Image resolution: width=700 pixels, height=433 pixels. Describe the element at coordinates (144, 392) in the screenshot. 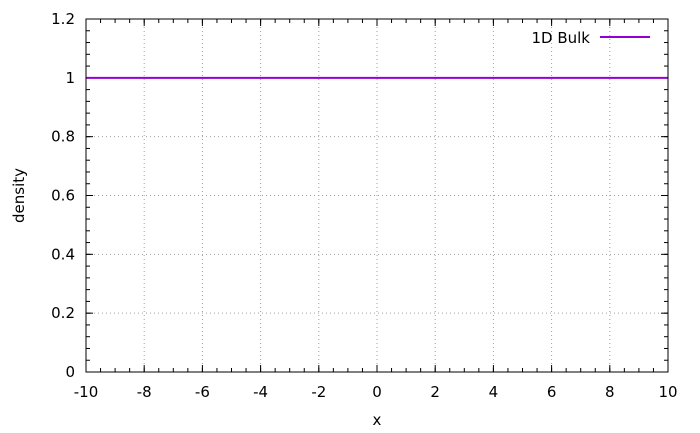

I see `x-tick-label: -8` at that location.